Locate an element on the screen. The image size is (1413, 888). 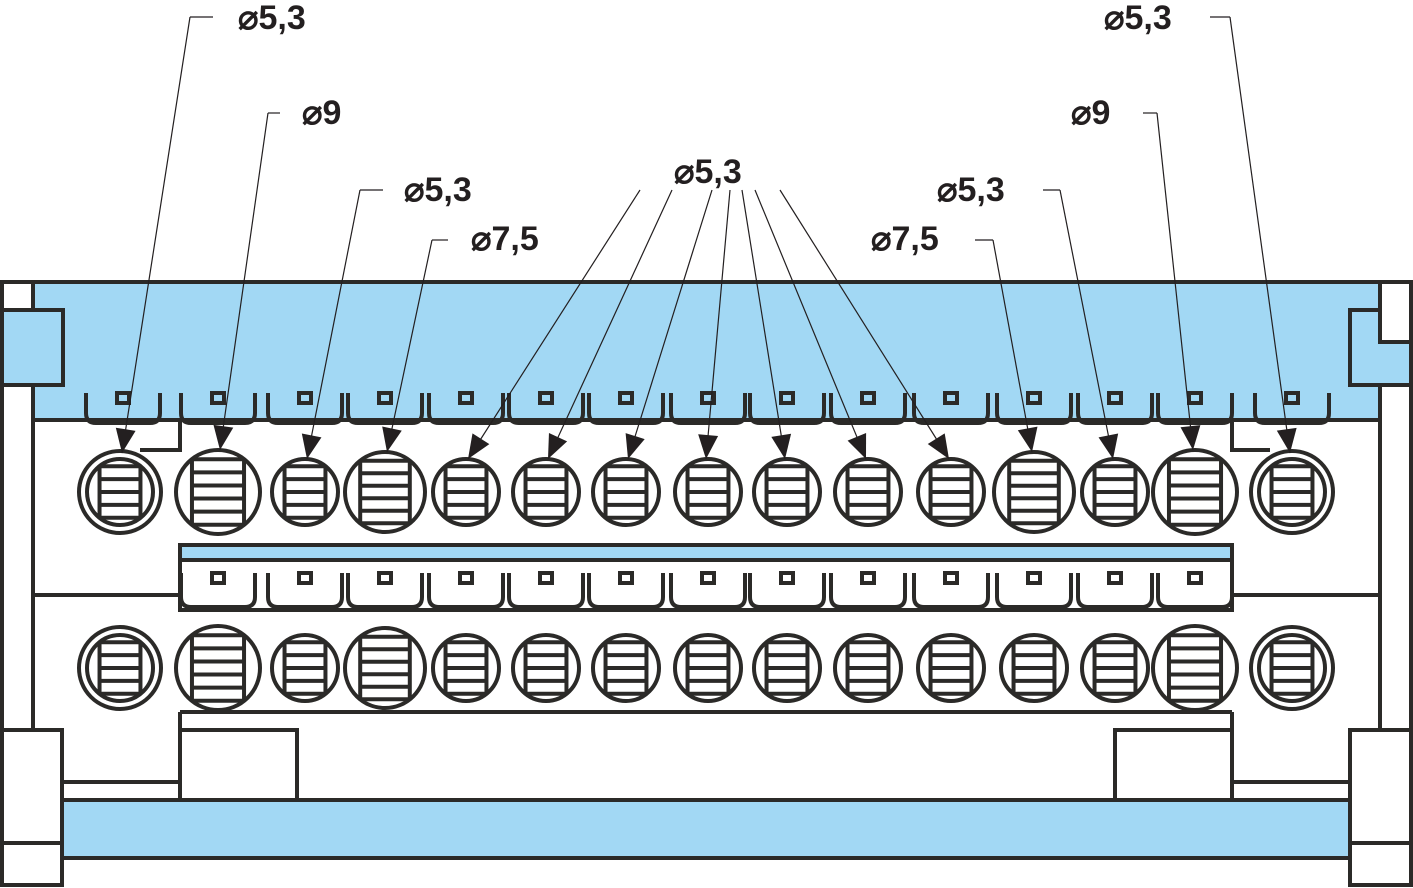
dimension-label-right-7-5: ⌀7,5 is located at coordinates (905, 239).